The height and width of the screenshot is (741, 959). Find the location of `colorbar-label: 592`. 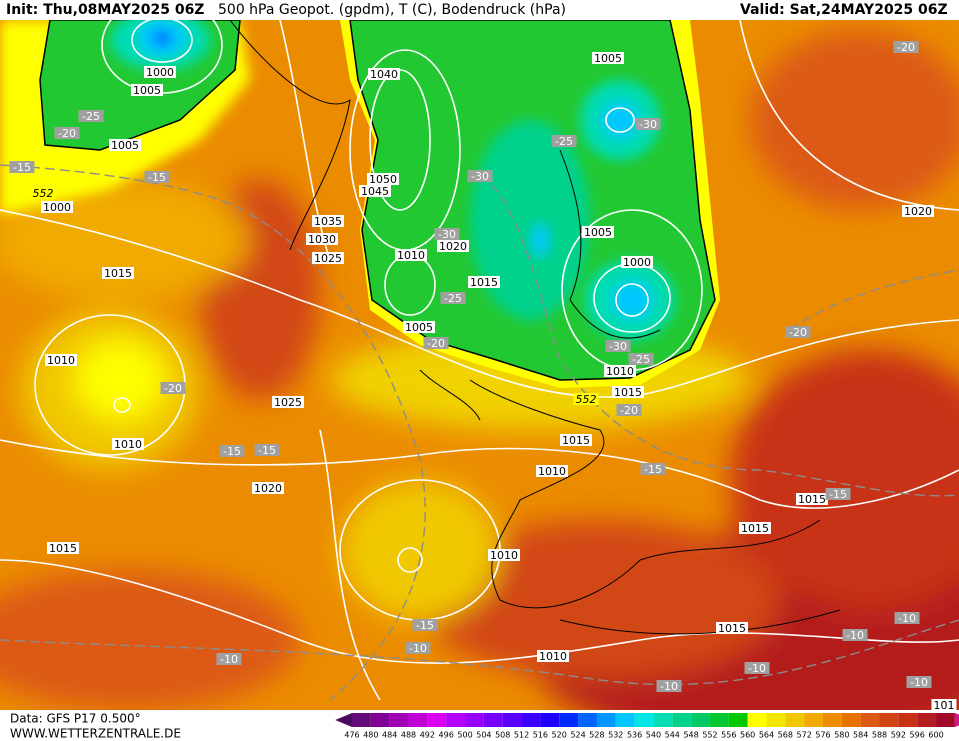

colorbar-label: 592 is located at coordinates (898, 735).